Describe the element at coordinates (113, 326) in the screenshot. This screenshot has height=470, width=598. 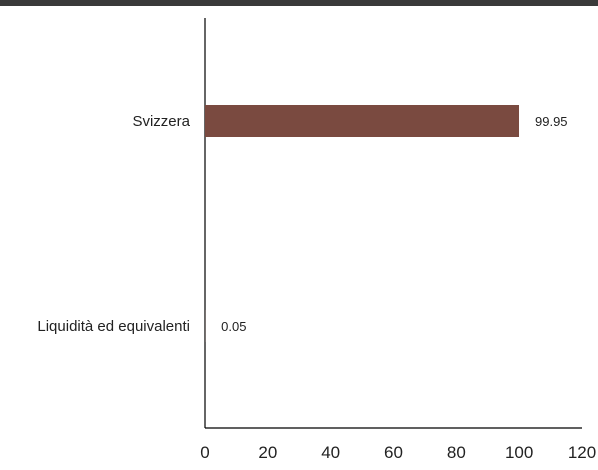
I see `category-label: Liquidità ed equivalenti` at that location.